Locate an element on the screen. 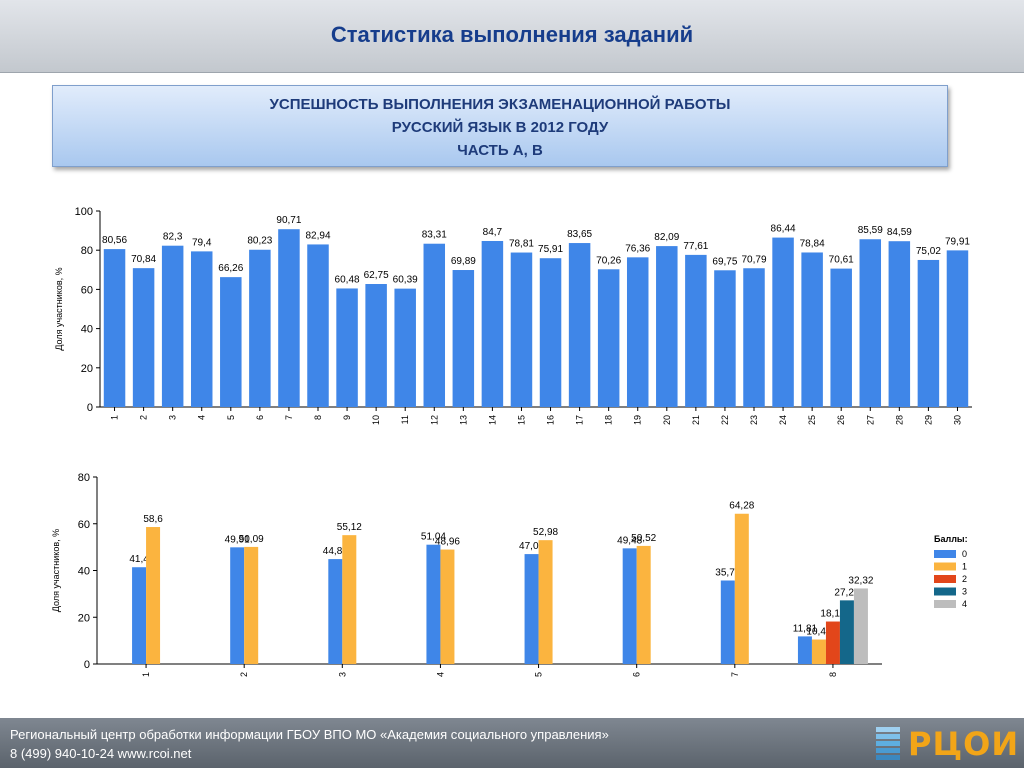 The image size is (1024, 768). y-tick-label: 80 is located at coordinates (84, 478).